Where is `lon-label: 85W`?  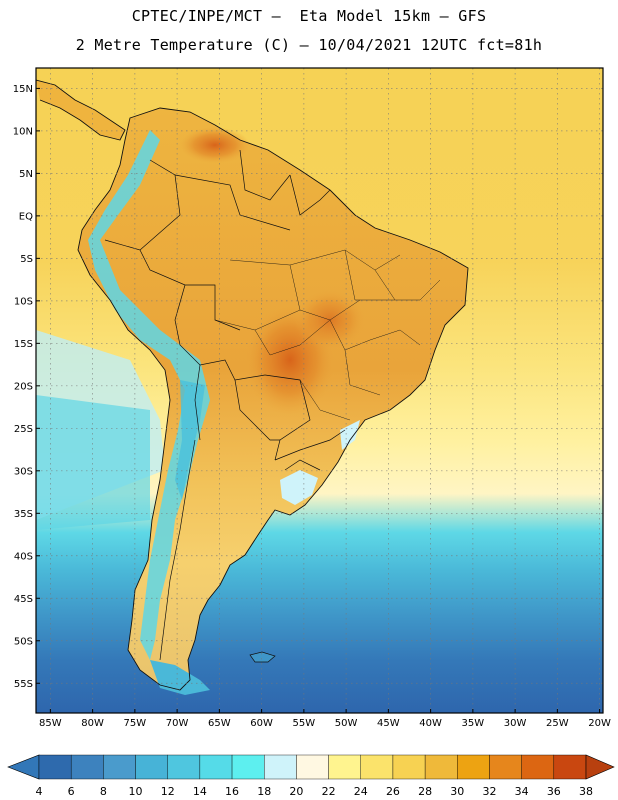
lon-label: 85W is located at coordinates (50, 723).